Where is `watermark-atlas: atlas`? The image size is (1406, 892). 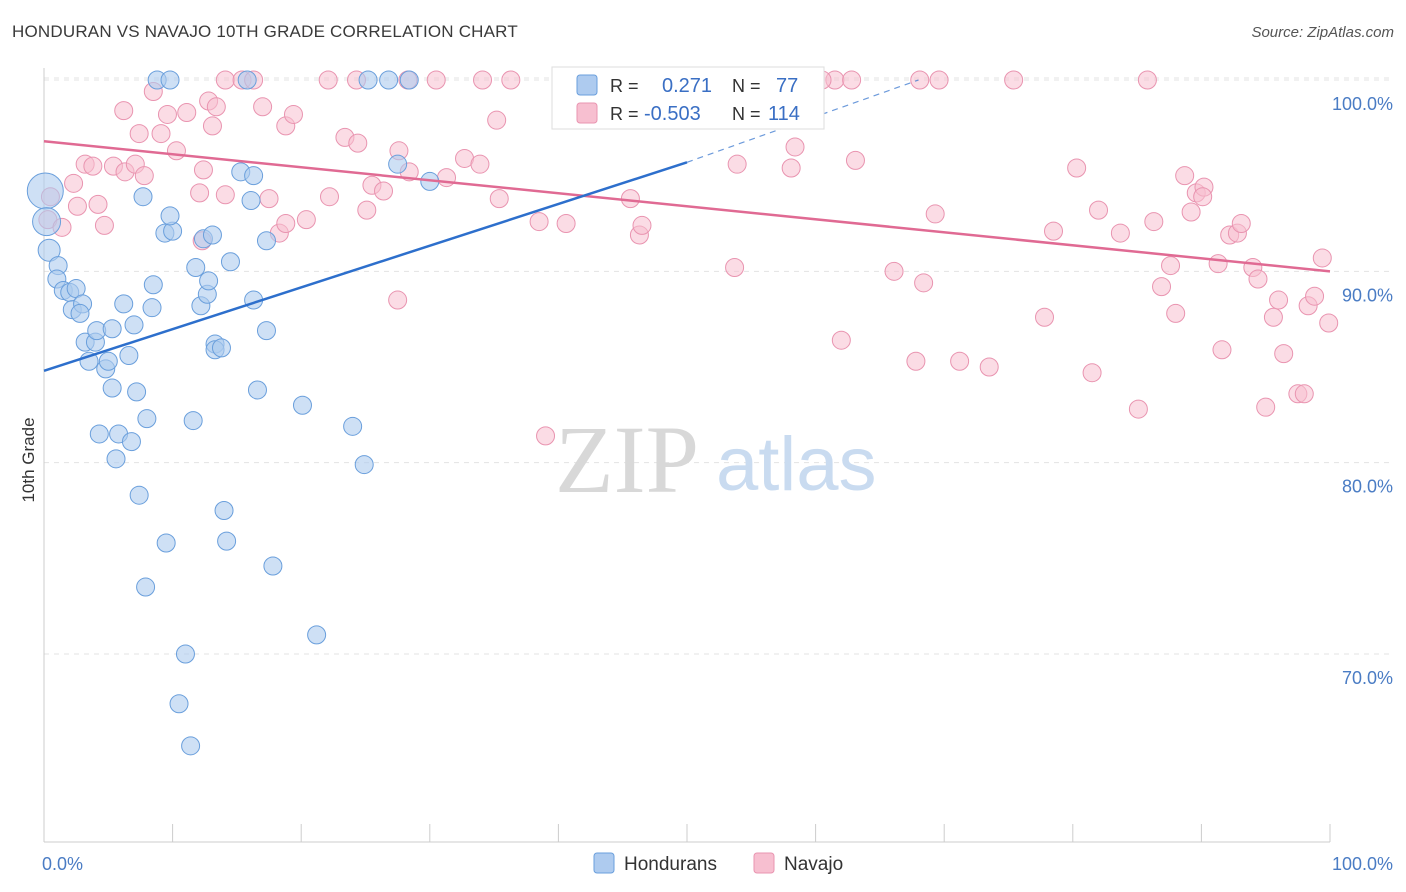 watermark-atlas: atlas is located at coordinates (796, 464).